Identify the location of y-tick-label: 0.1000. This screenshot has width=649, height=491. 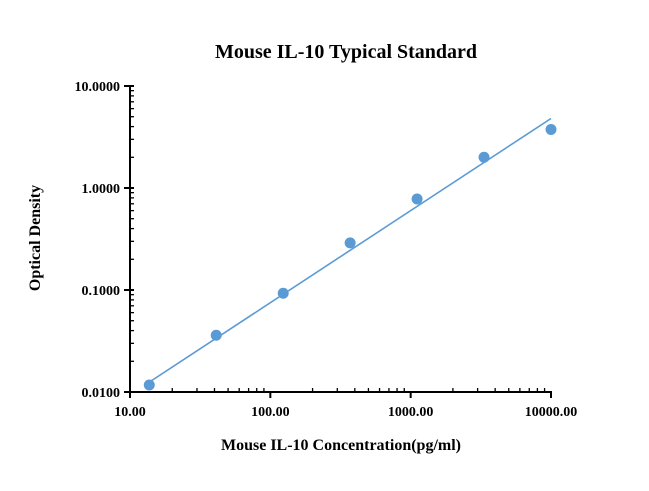
(101, 291).